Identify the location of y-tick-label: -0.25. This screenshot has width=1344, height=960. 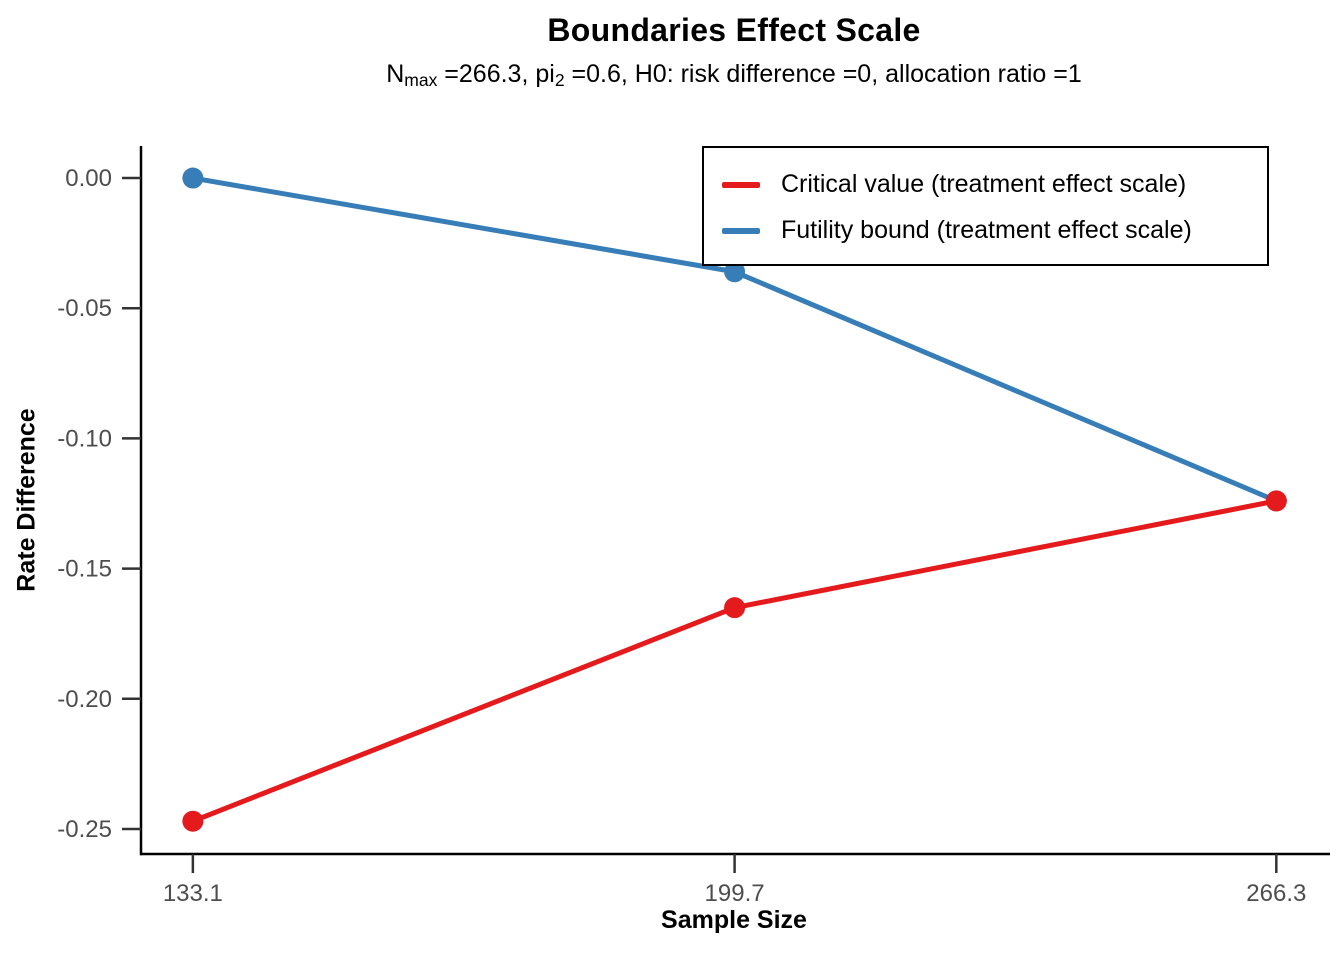
(84, 829).